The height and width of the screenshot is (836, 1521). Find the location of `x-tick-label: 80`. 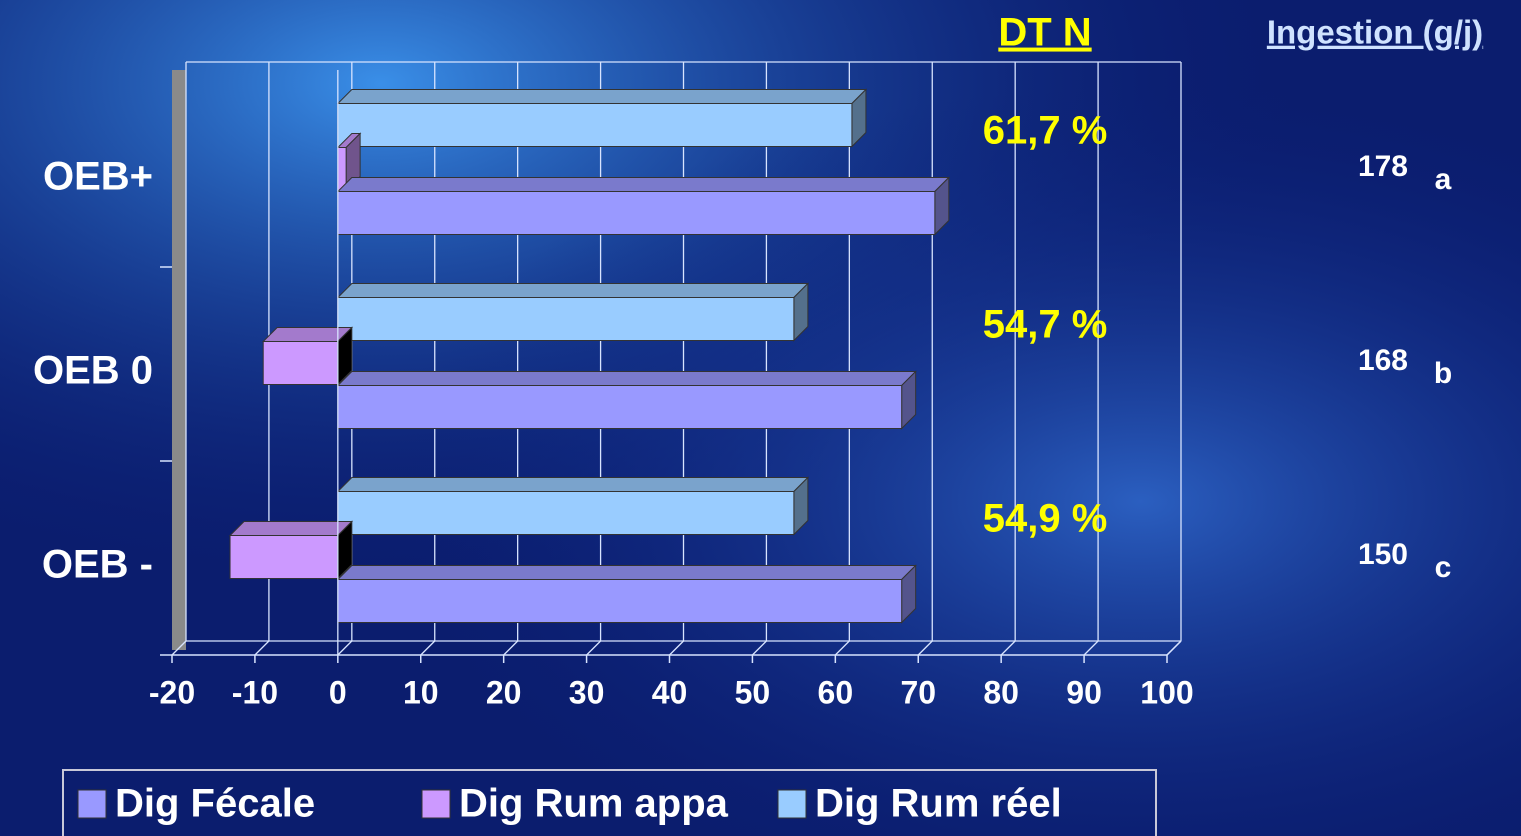

x-tick-label: 80 is located at coordinates (1001, 692).